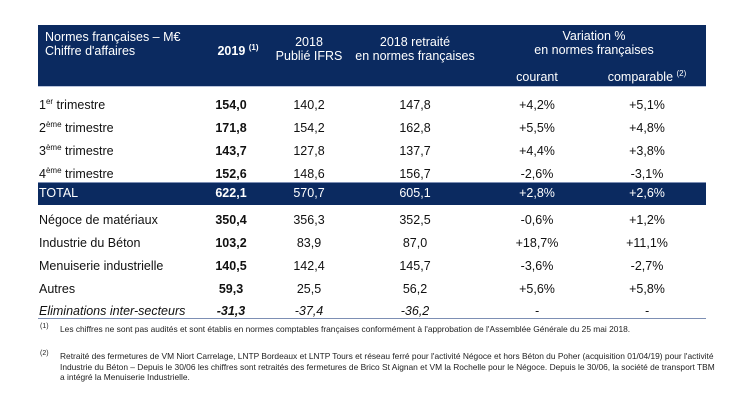 The width and height of the screenshot is (732, 400). What do you see at coordinates (372, 193) in the screenshot?
I see `table-row-total: TOTAL 622,1 570,7 605,1 +2,8% +2,6%` at bounding box center [372, 193].